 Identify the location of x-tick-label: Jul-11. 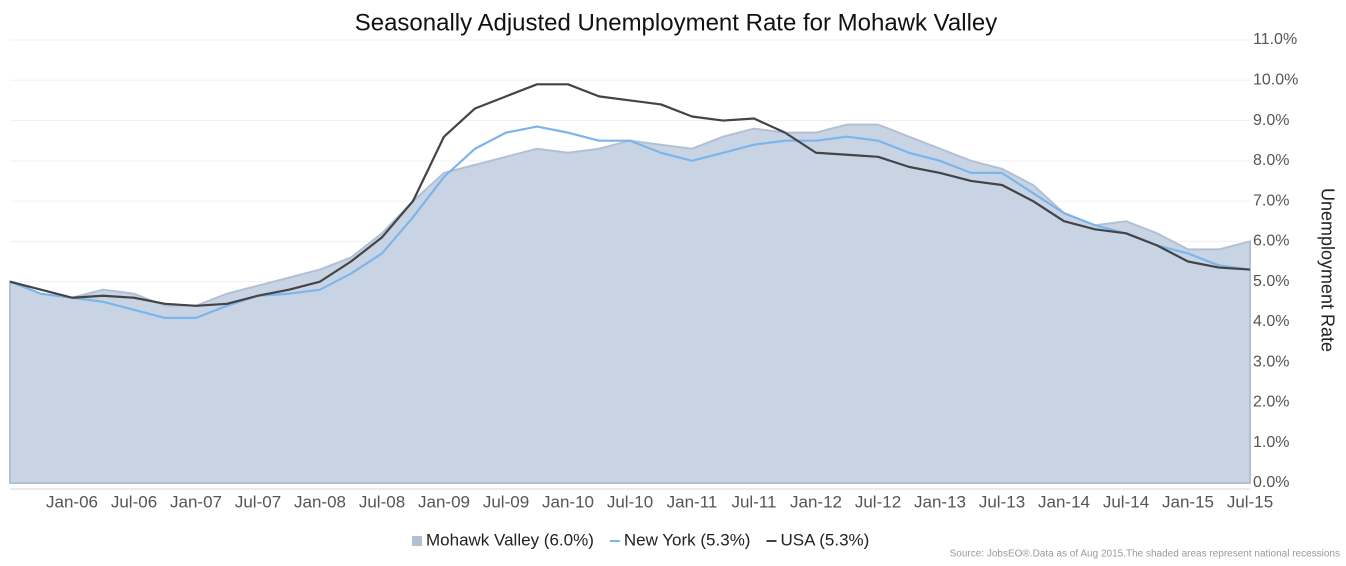
(753, 501).